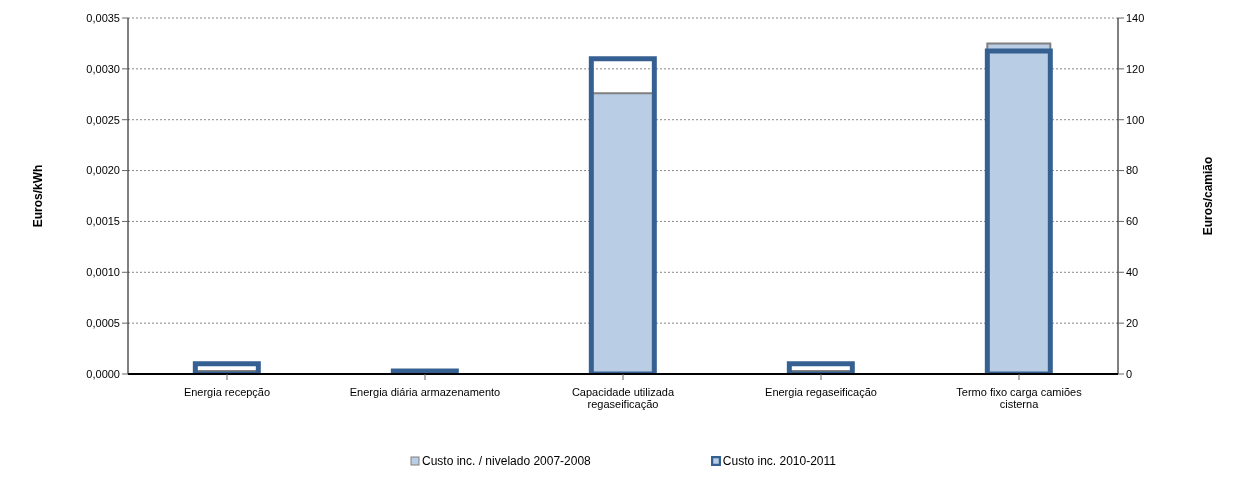  What do you see at coordinates (778, 461) in the screenshot?
I see `legend-label: Custo inc. 2010-2011` at bounding box center [778, 461].